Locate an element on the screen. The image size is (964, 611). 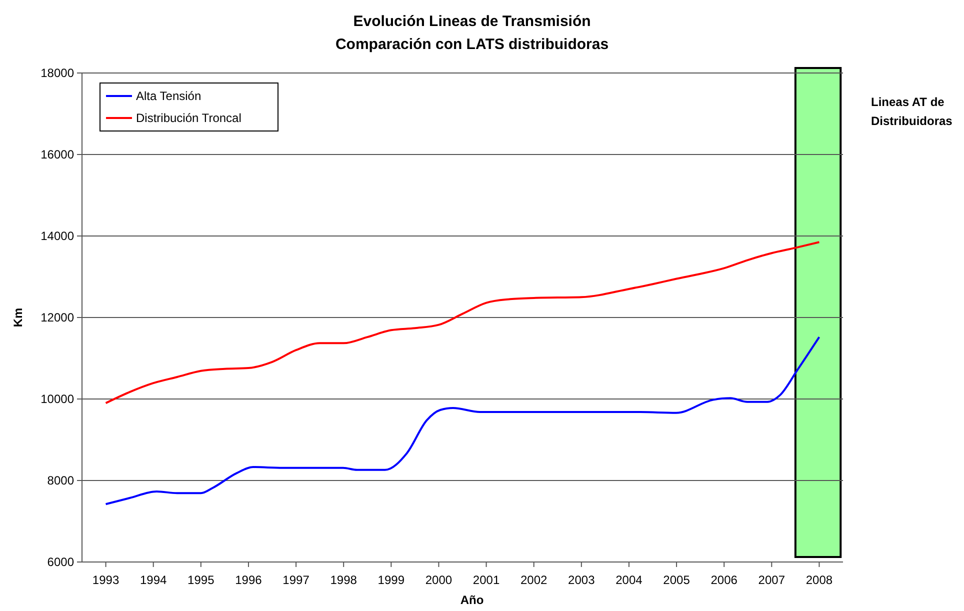
band-label: Lineas AT de Distribuidoras is located at coordinates (912, 111).